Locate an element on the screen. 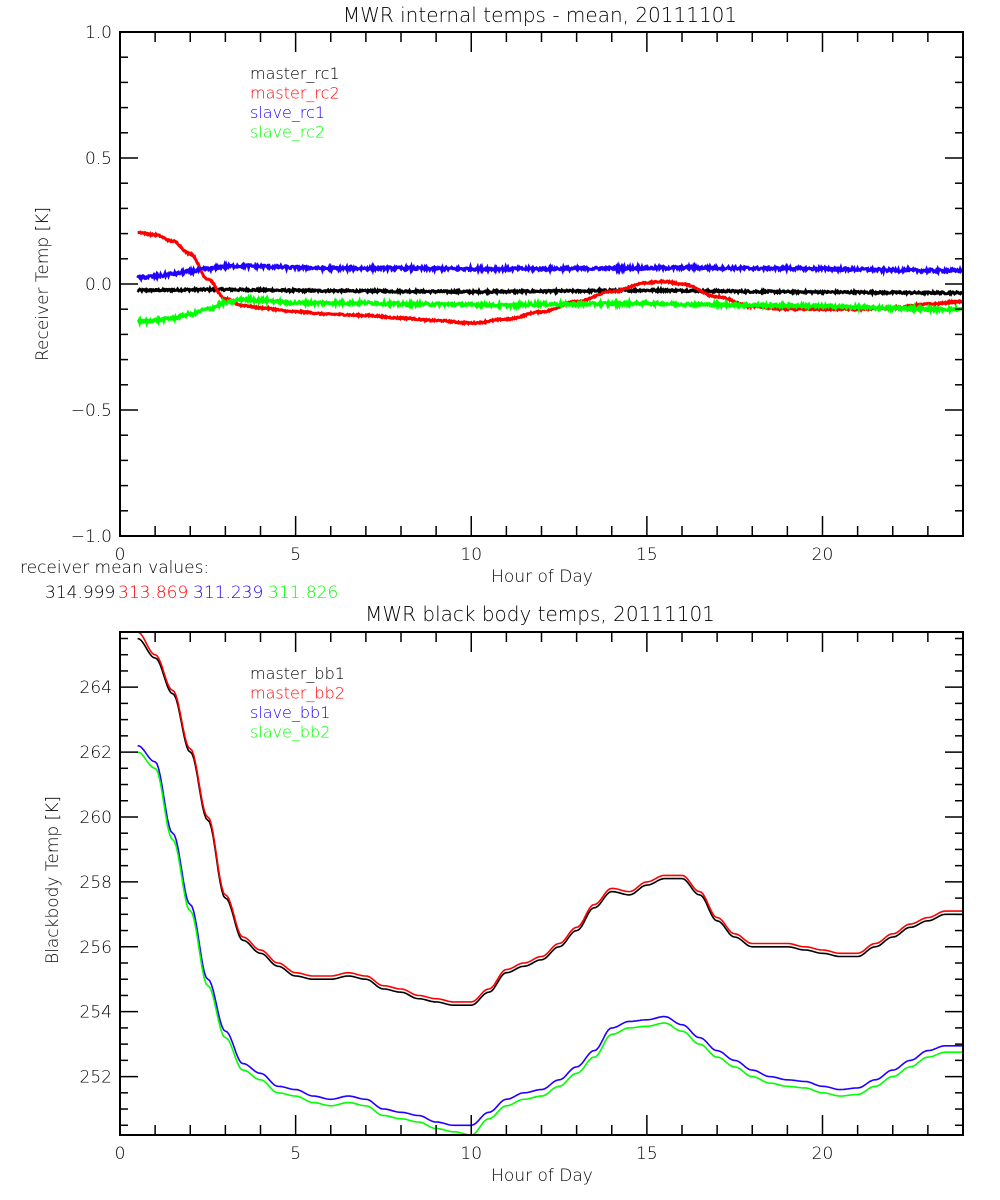 This screenshot has width=1000, height=1200. y-tick-label: 0.5 is located at coordinates (98, 159).